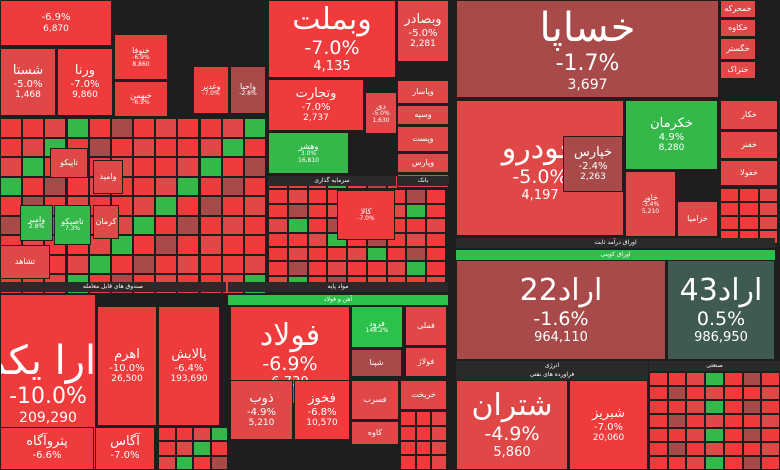  Describe the element at coordinates (25, 262) in the screenshot. I see `treemap-tile: تشاهد` at that location.